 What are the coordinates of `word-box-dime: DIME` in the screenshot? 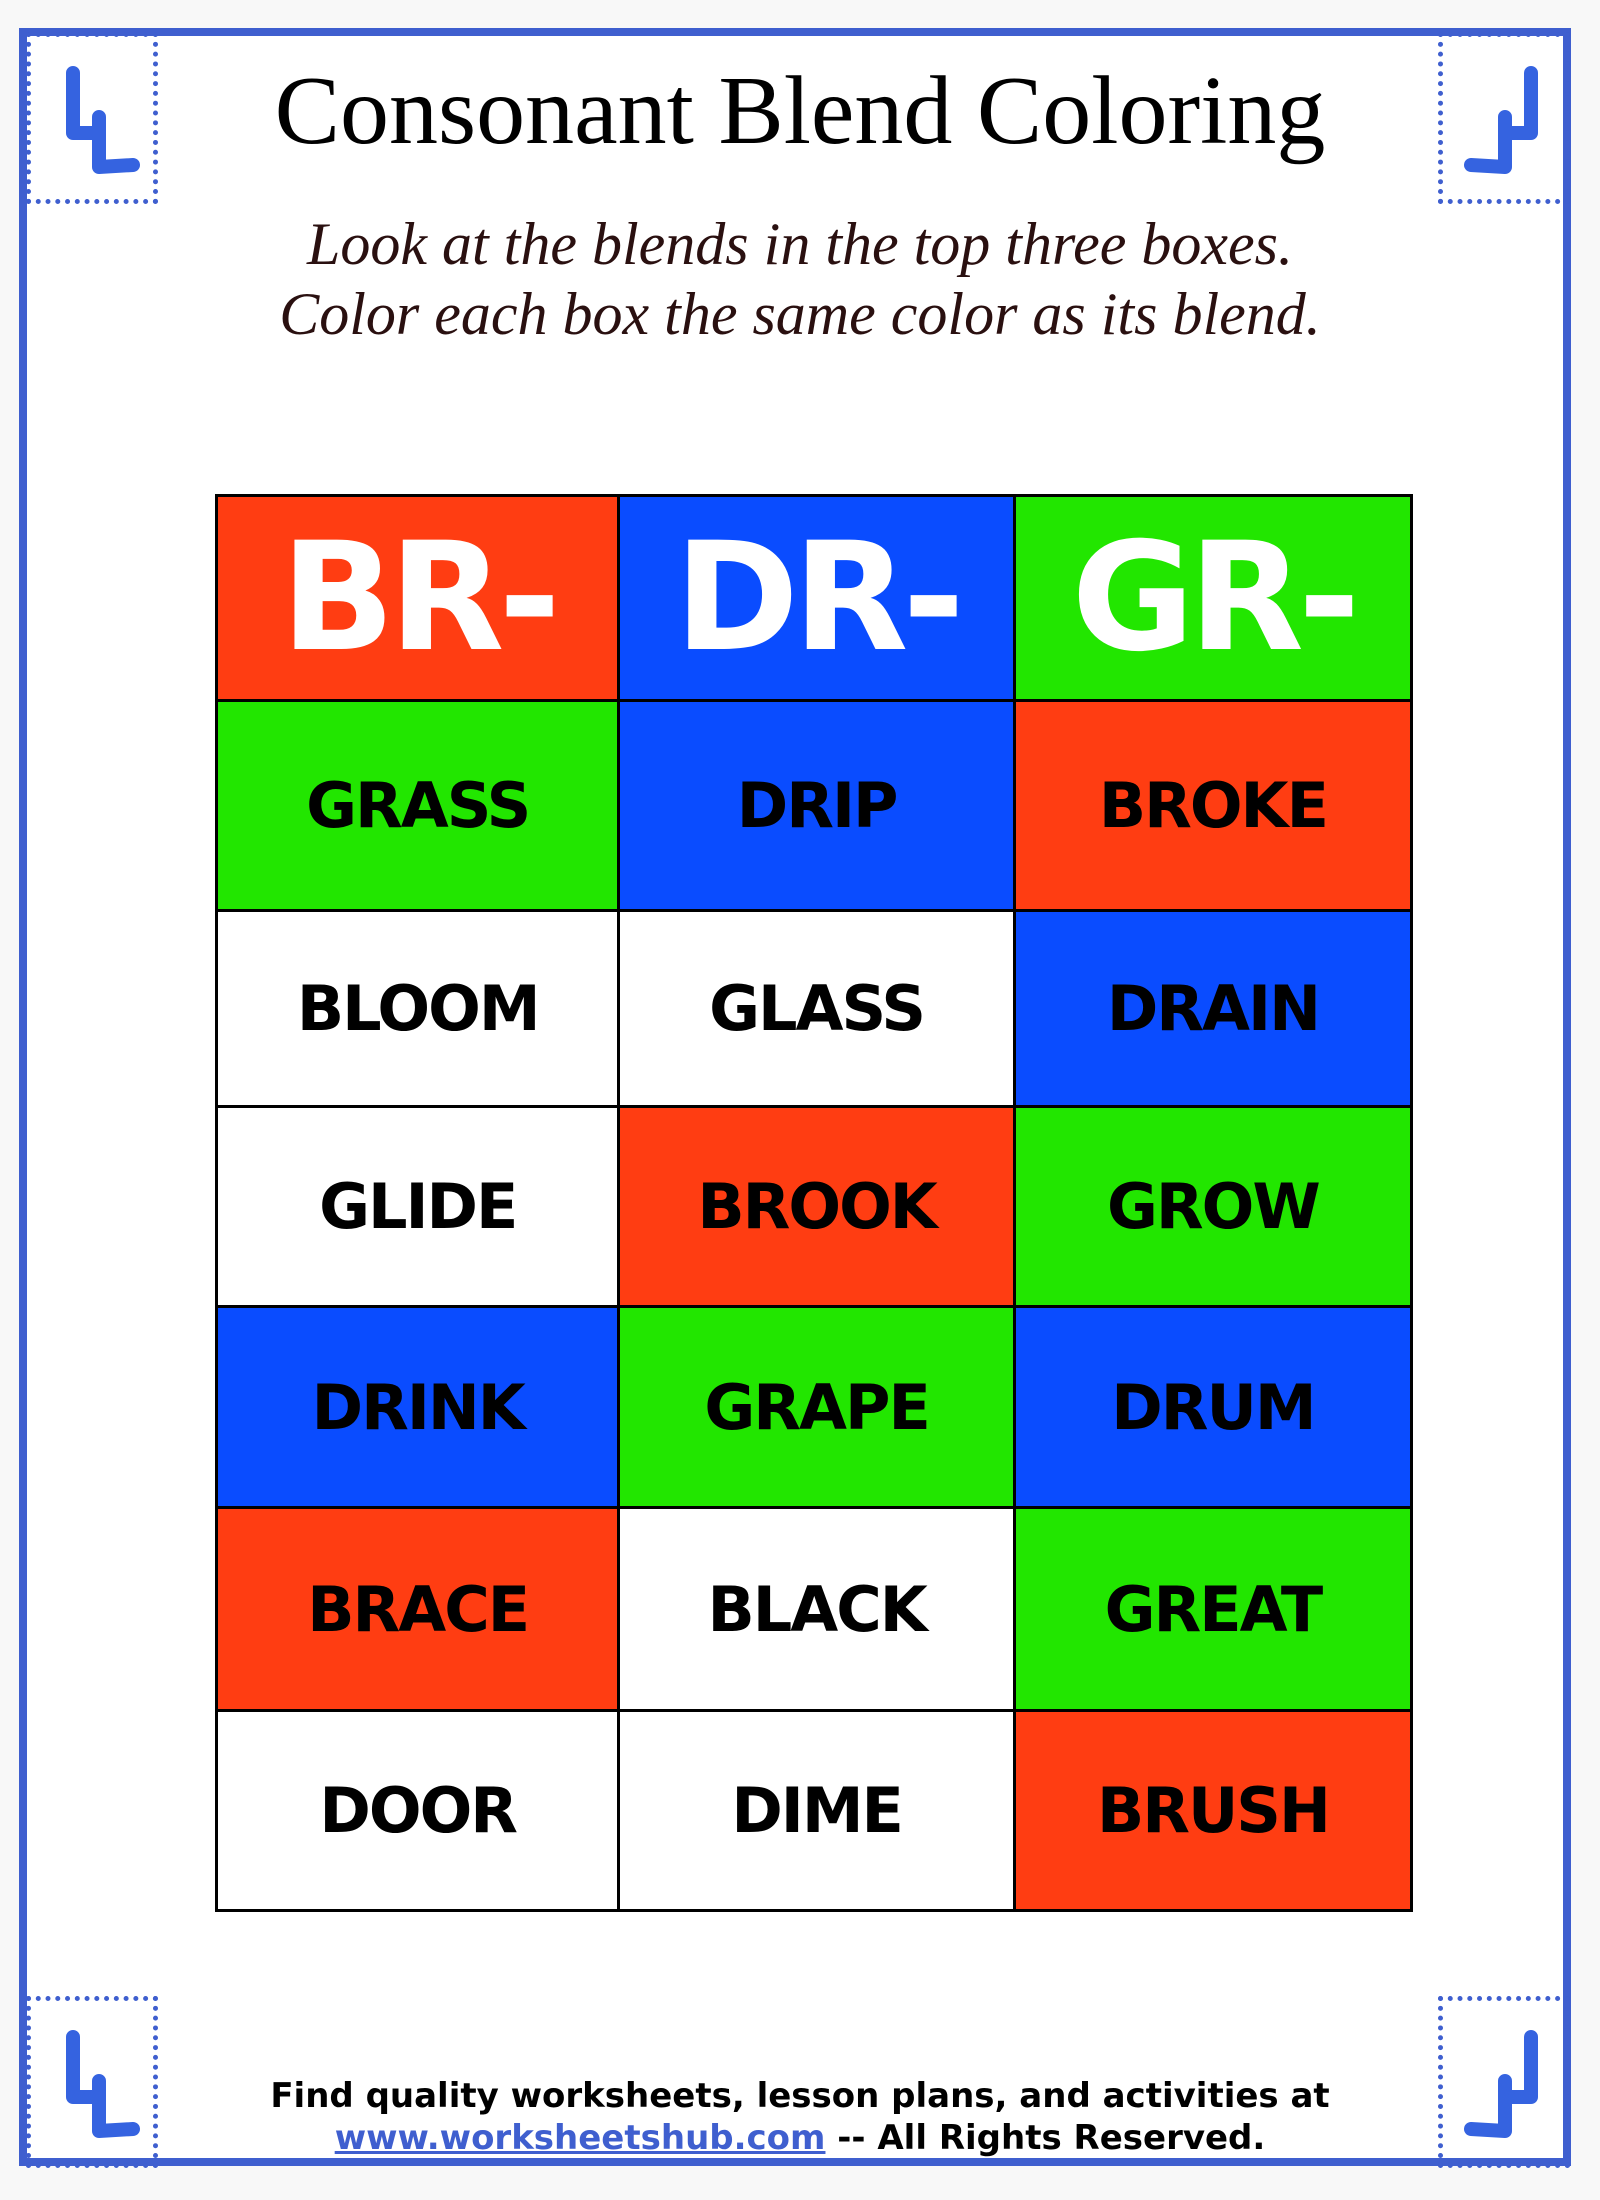 It's located at (816, 1810).